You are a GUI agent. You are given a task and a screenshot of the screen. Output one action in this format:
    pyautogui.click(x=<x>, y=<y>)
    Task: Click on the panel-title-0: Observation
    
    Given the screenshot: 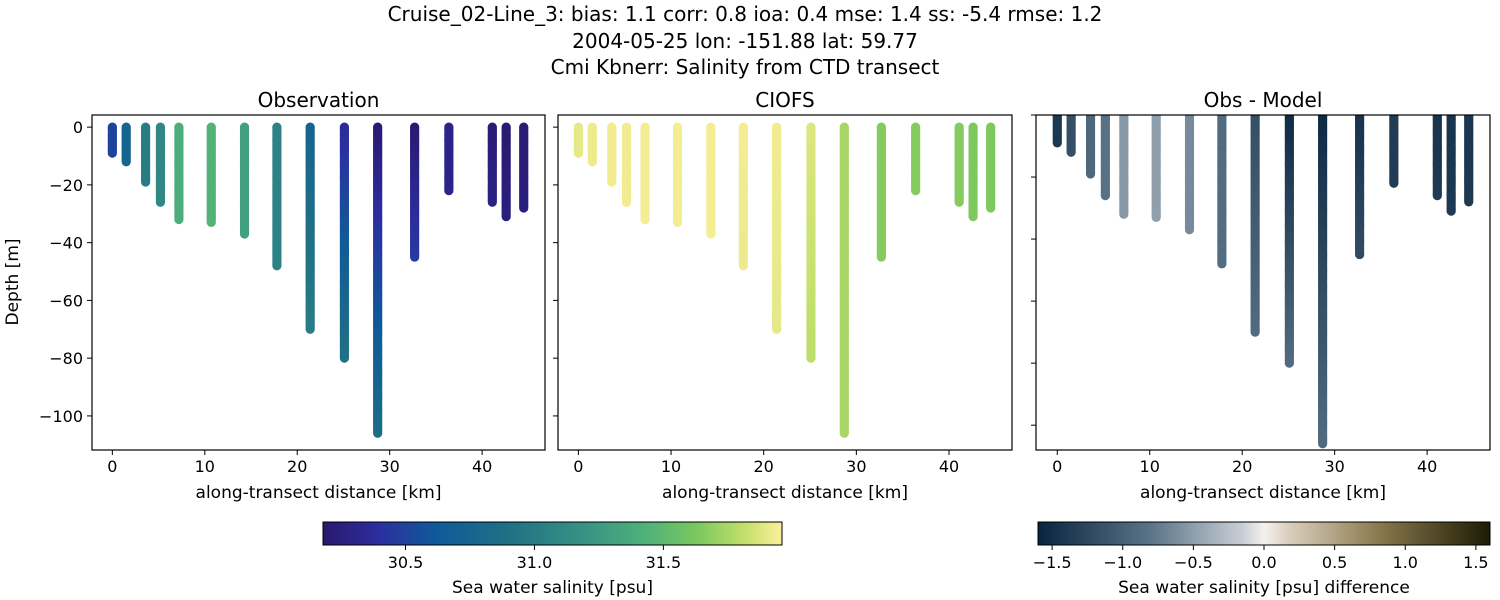 What is the action you would take?
    pyautogui.click(x=319, y=100)
    